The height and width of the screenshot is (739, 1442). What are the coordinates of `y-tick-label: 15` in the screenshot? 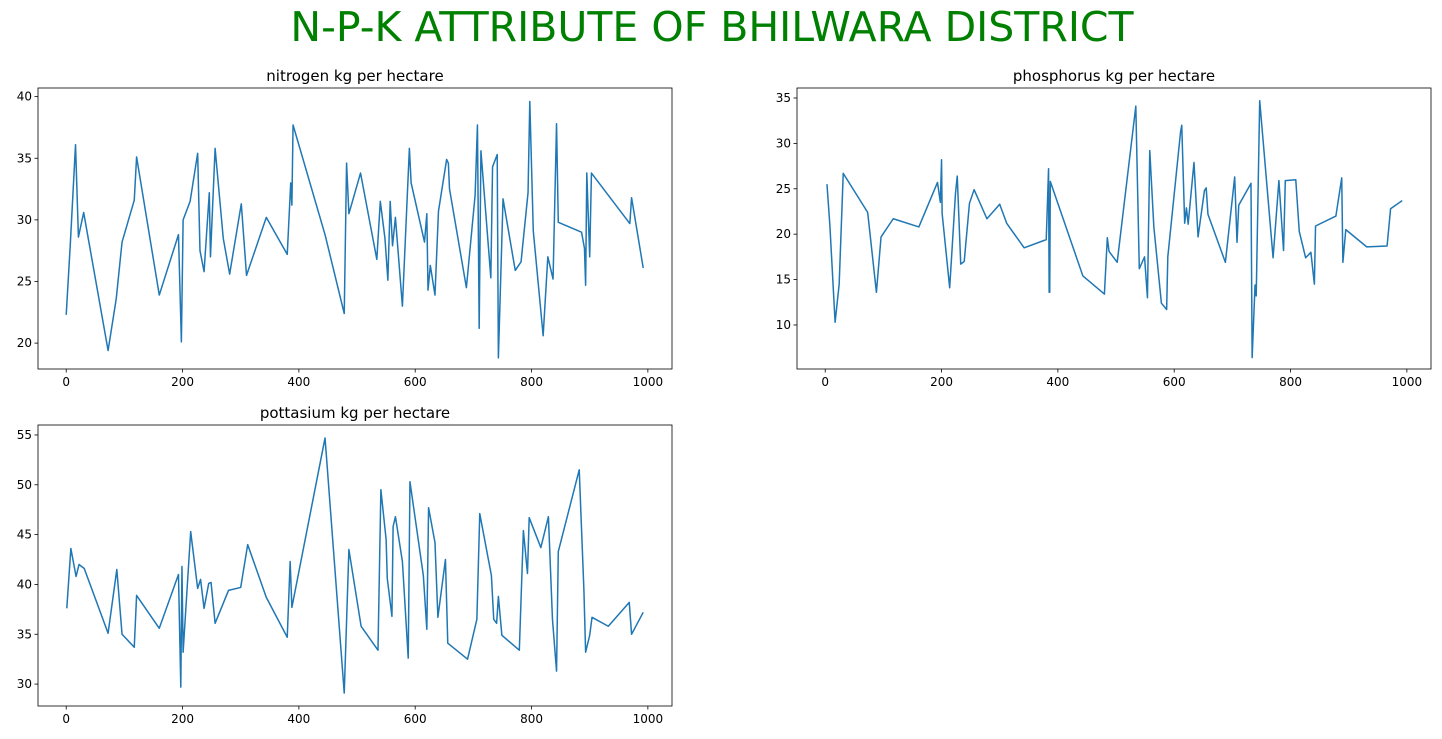 It's located at (783, 280).